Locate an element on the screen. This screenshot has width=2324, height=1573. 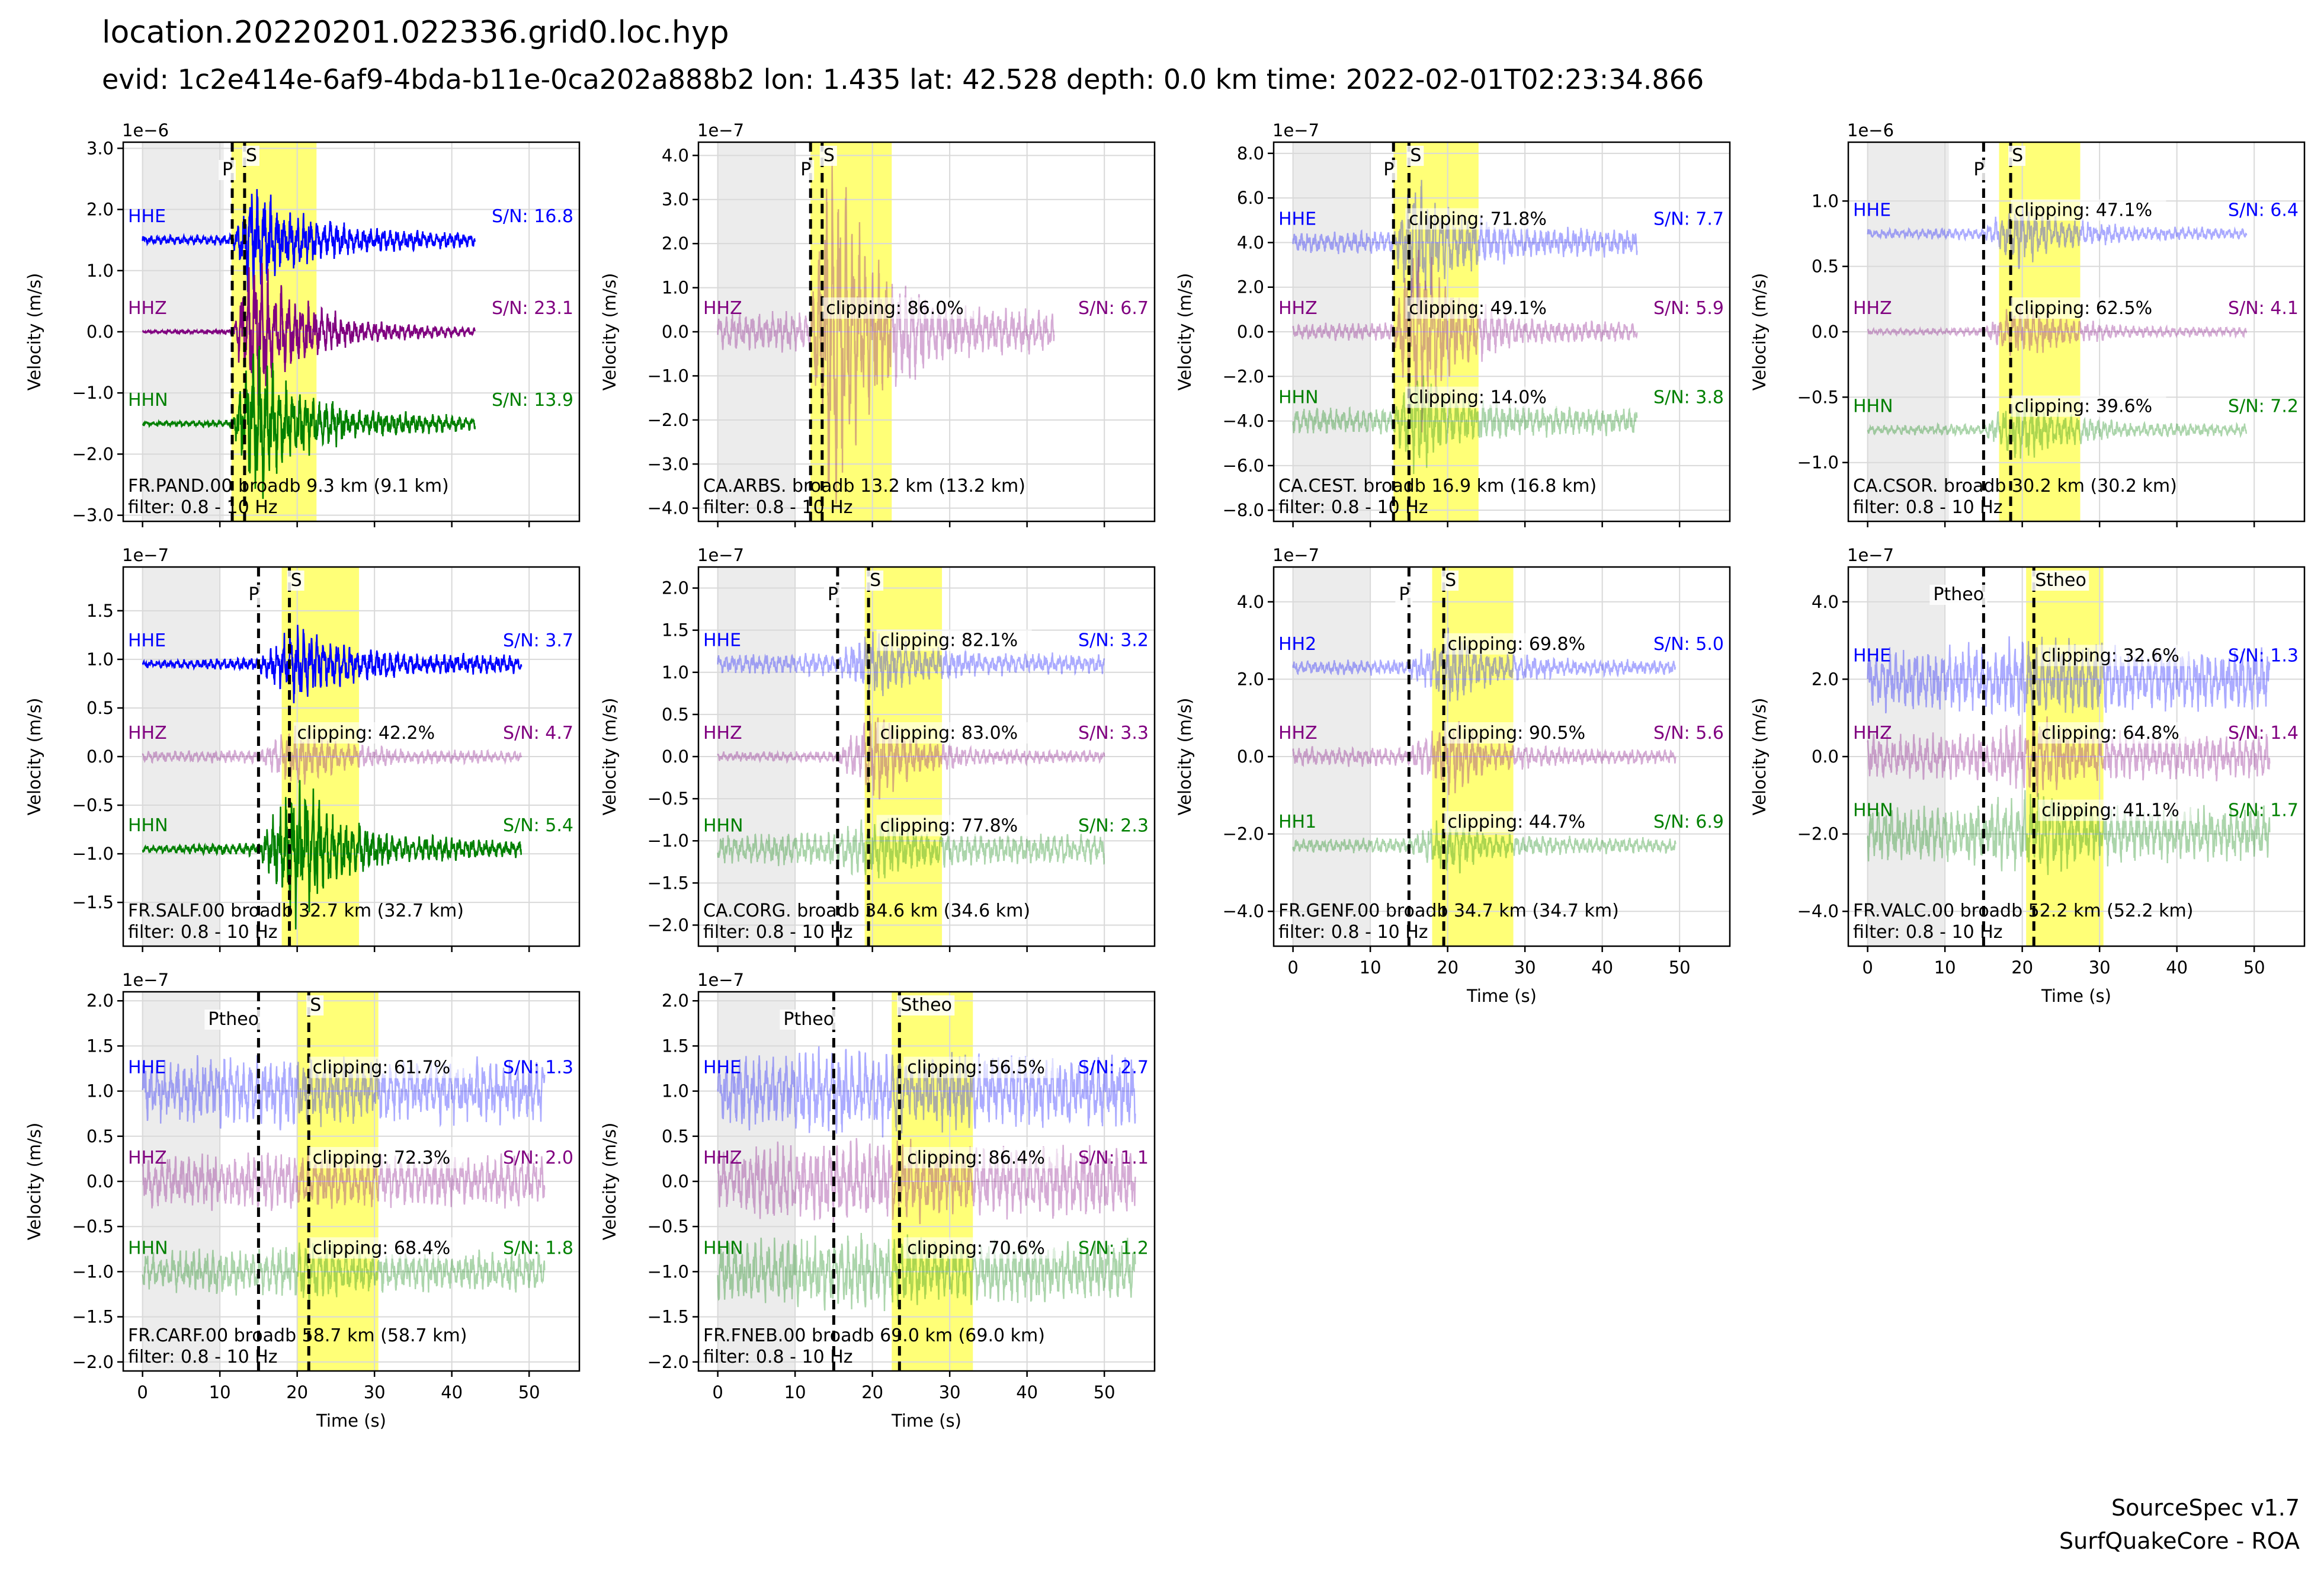
snr-label: S/N: 2.7 is located at coordinates (1113, 1068).